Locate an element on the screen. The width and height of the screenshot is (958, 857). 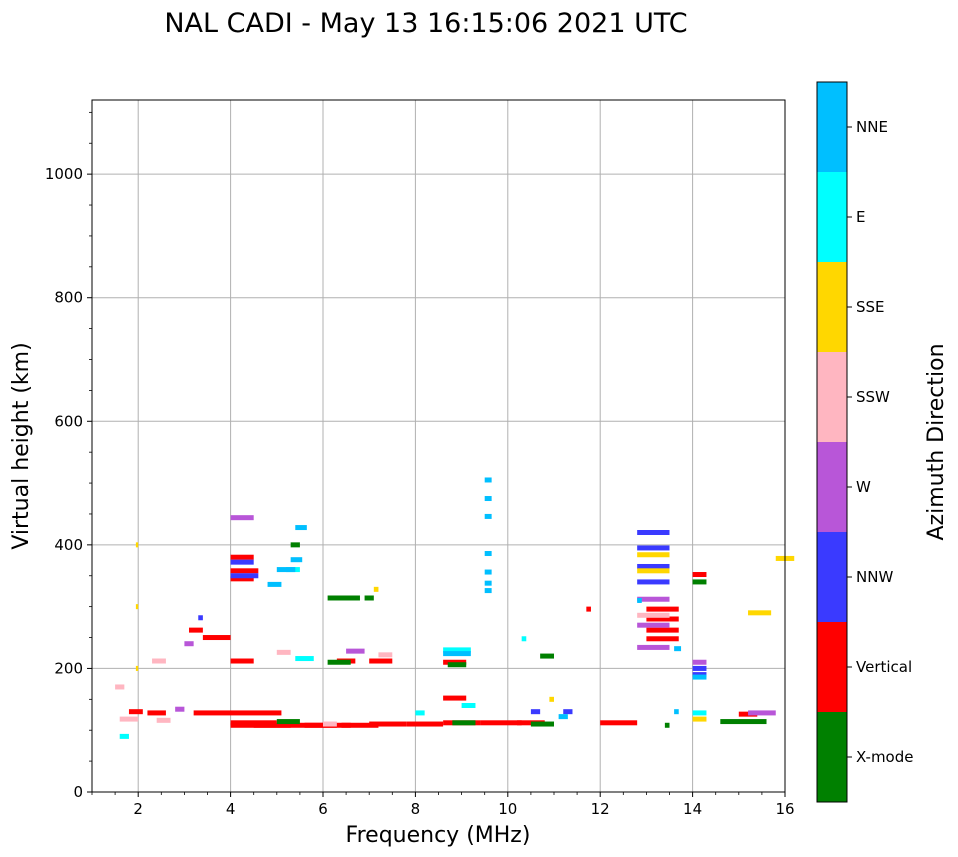
colorbar-frame is located at coordinates (832, 442).